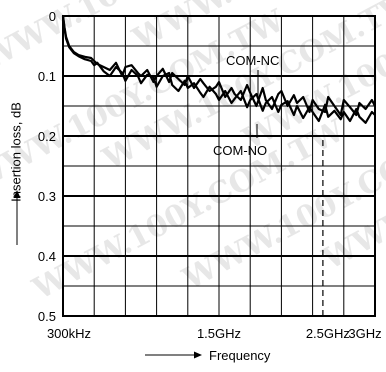 The image size is (386, 372). I want to click on x-axis-title: Frequency, so click(240, 355).